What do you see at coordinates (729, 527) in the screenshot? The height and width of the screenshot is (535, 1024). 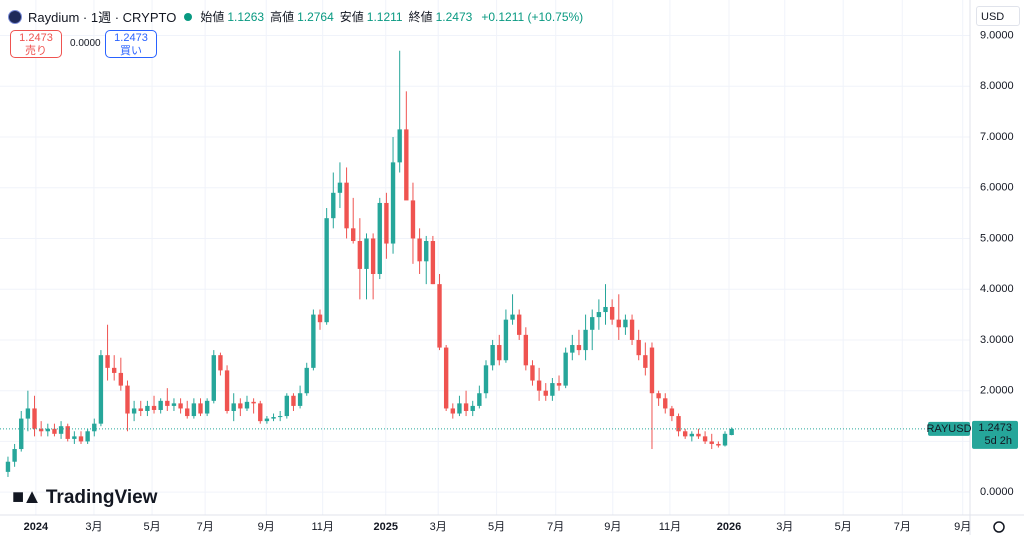 I see `x-tick-label: 2026` at bounding box center [729, 527].